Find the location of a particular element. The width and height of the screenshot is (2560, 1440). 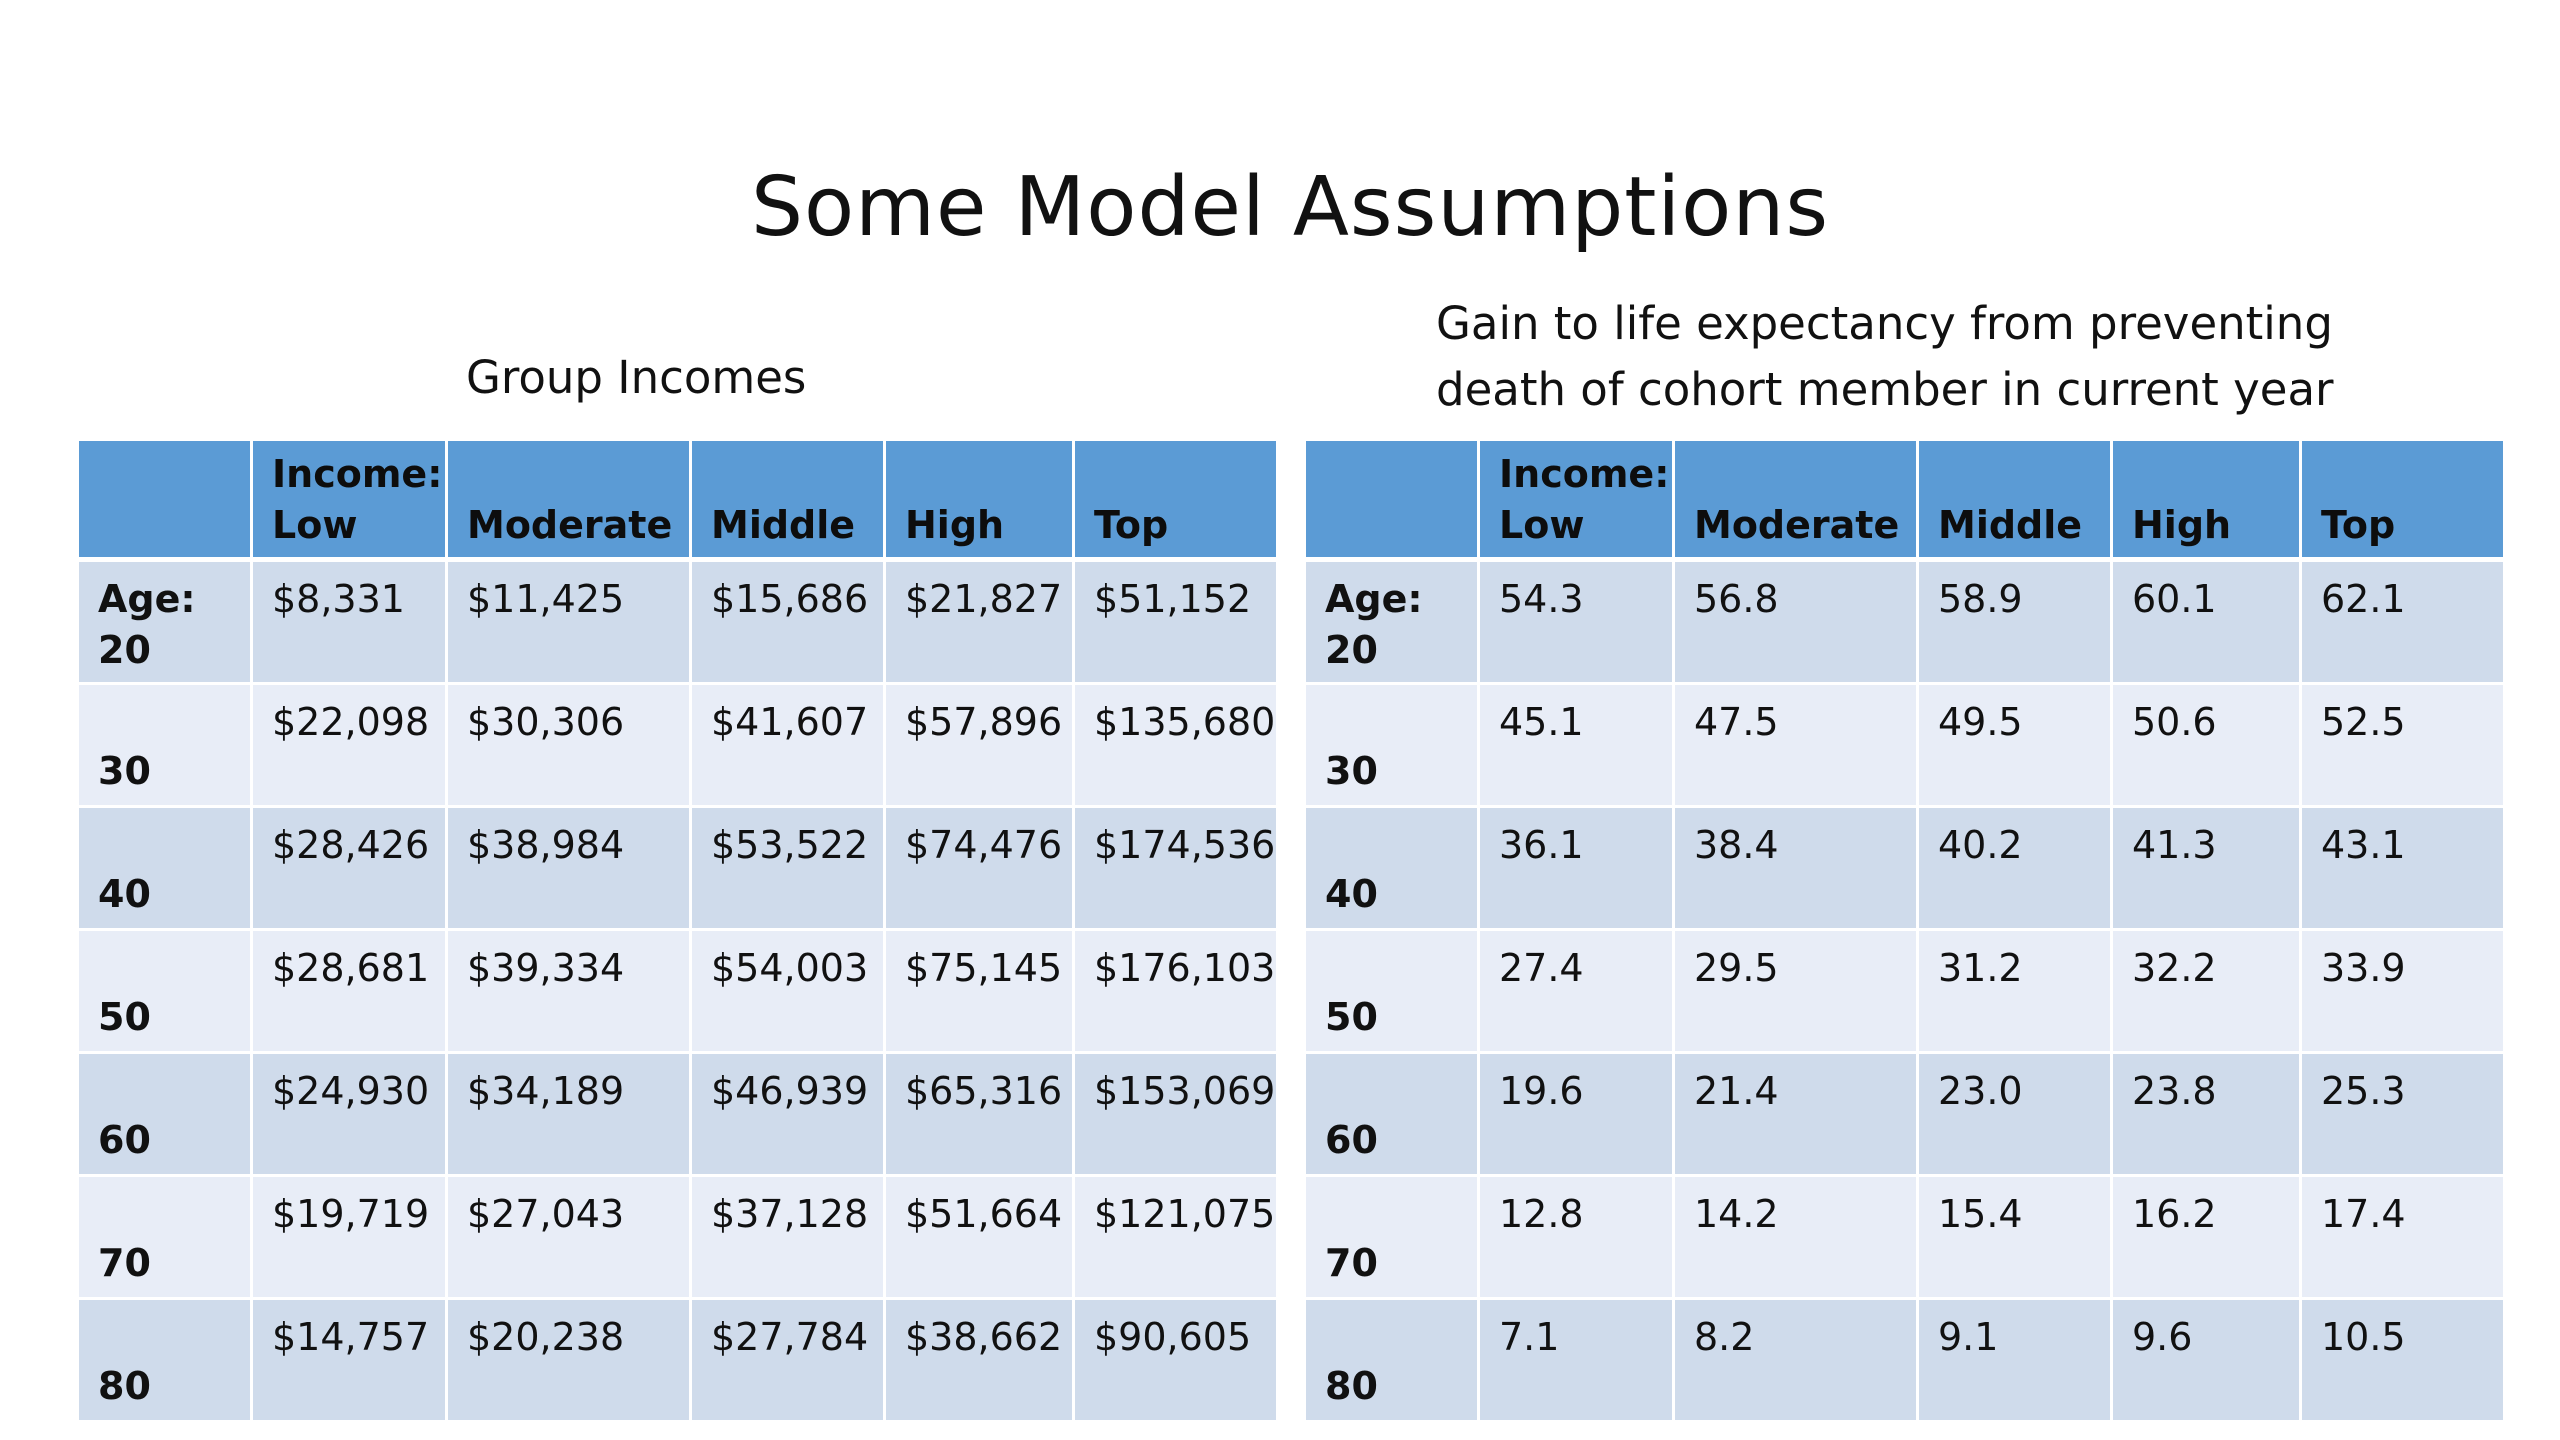

value-cell: 25.3 is located at coordinates (2402, 1115).